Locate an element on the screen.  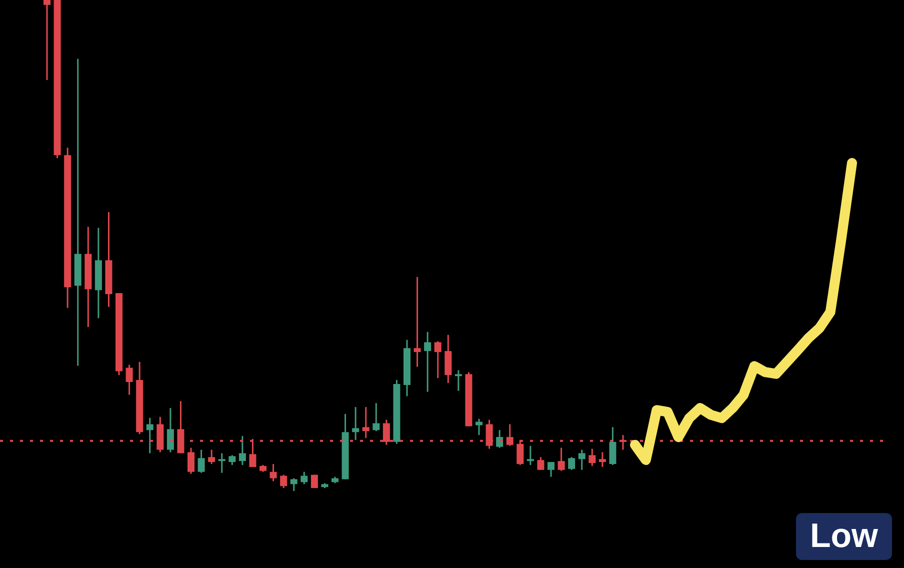
text: Low is located at coordinates (844, 536).